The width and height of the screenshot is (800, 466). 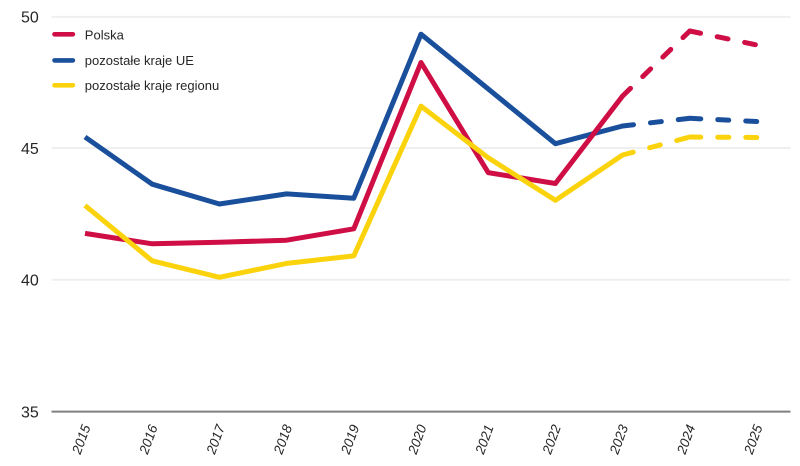 What do you see at coordinates (152, 85) in the screenshot?
I see `svg-text: pozostałe kraje regionu` at bounding box center [152, 85].